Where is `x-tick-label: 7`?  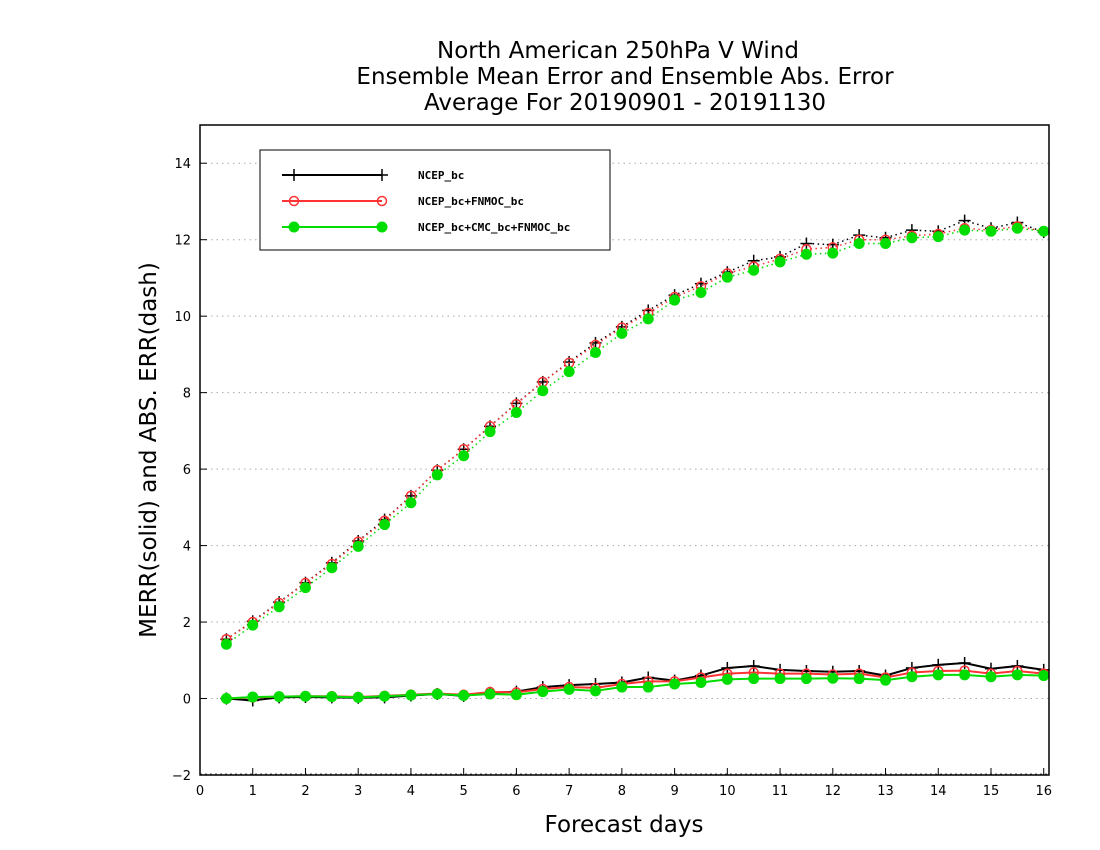
x-tick-label: 7 is located at coordinates (569, 791).